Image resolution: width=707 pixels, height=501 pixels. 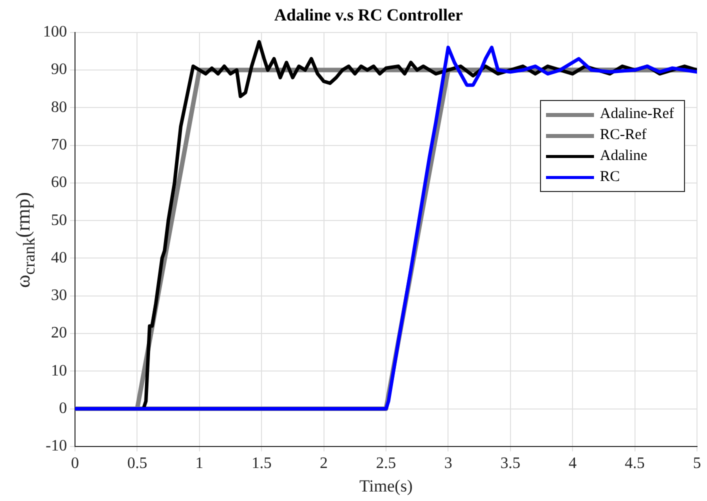 What do you see at coordinates (637, 114) in the screenshot?
I see `legend-label: Adaline-Ref` at bounding box center [637, 114].